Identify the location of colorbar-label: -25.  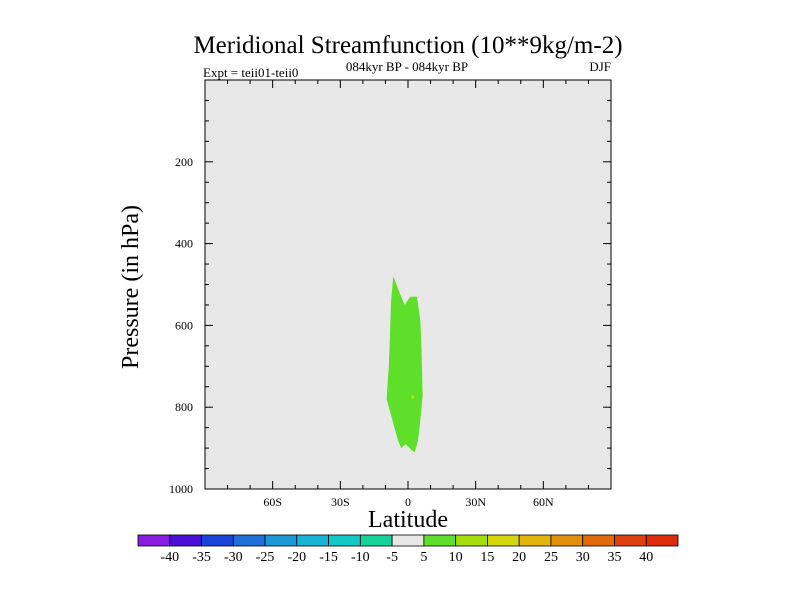
(265, 557).